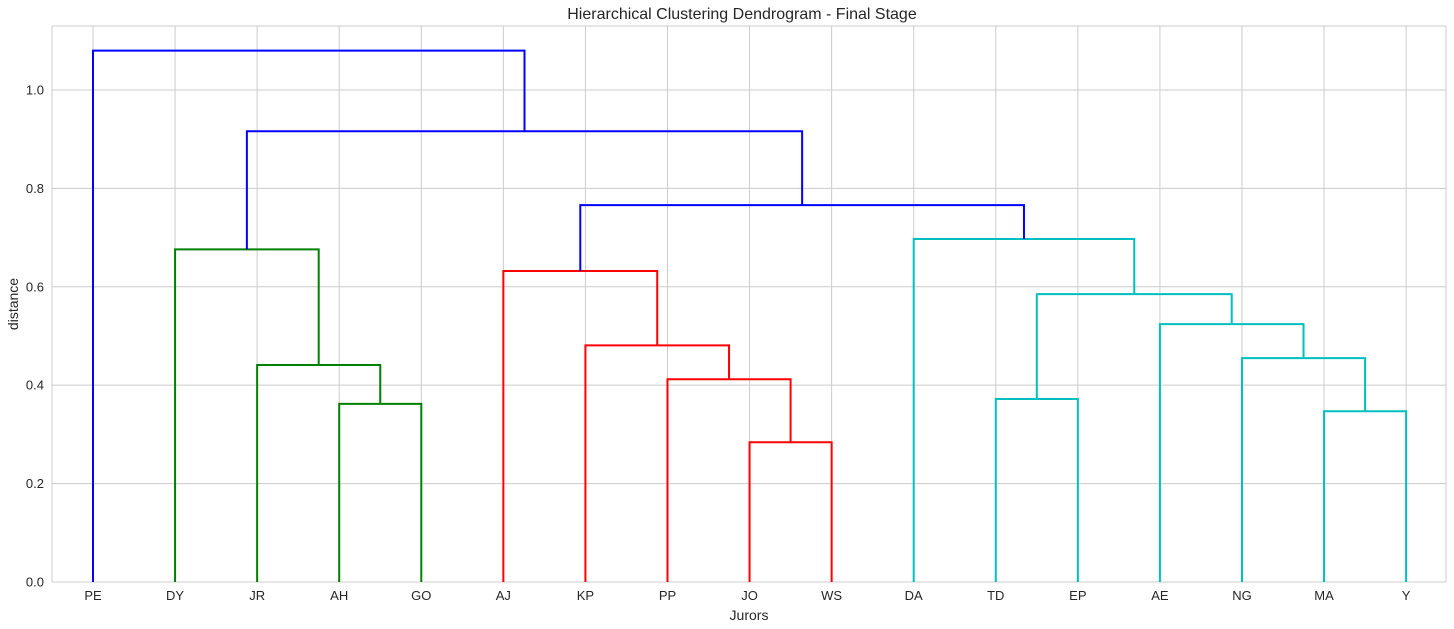 The width and height of the screenshot is (1454, 629). Describe the element at coordinates (175, 595) in the screenshot. I see `x-tick-label: DY` at that location.